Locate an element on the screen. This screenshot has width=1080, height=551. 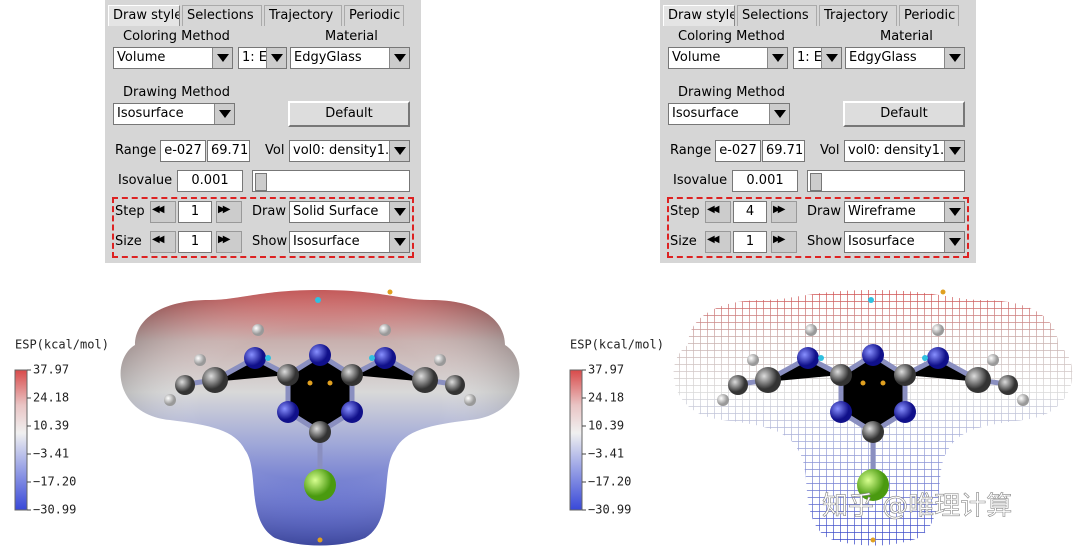
label: Draw is located at coordinates (824, 211).